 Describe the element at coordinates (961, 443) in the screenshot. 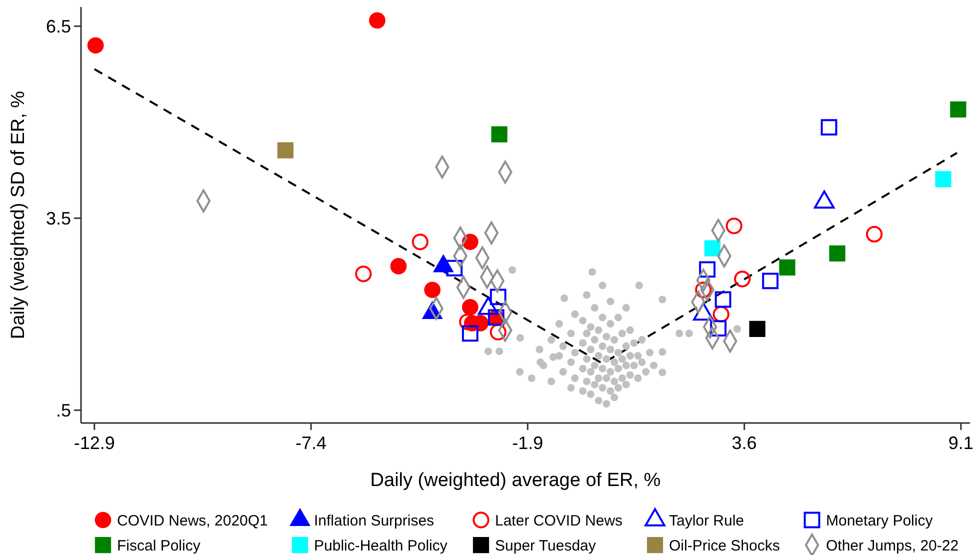

I see `x-tick-label: 9.1` at that location.